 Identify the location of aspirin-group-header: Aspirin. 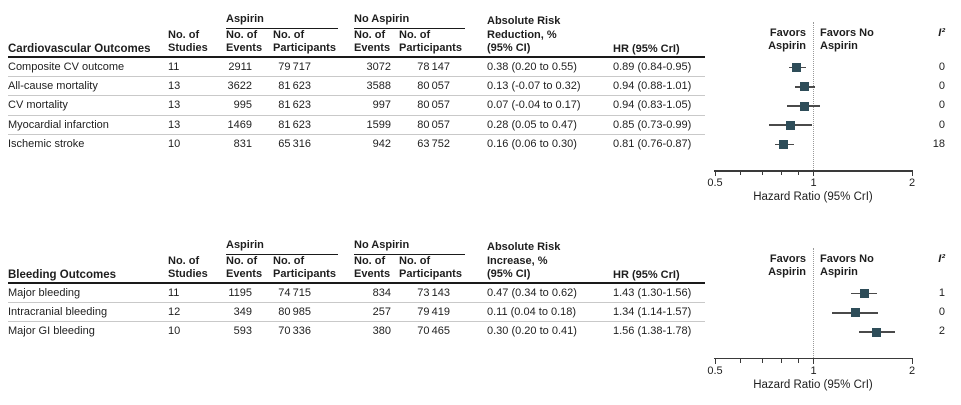
(245, 19).